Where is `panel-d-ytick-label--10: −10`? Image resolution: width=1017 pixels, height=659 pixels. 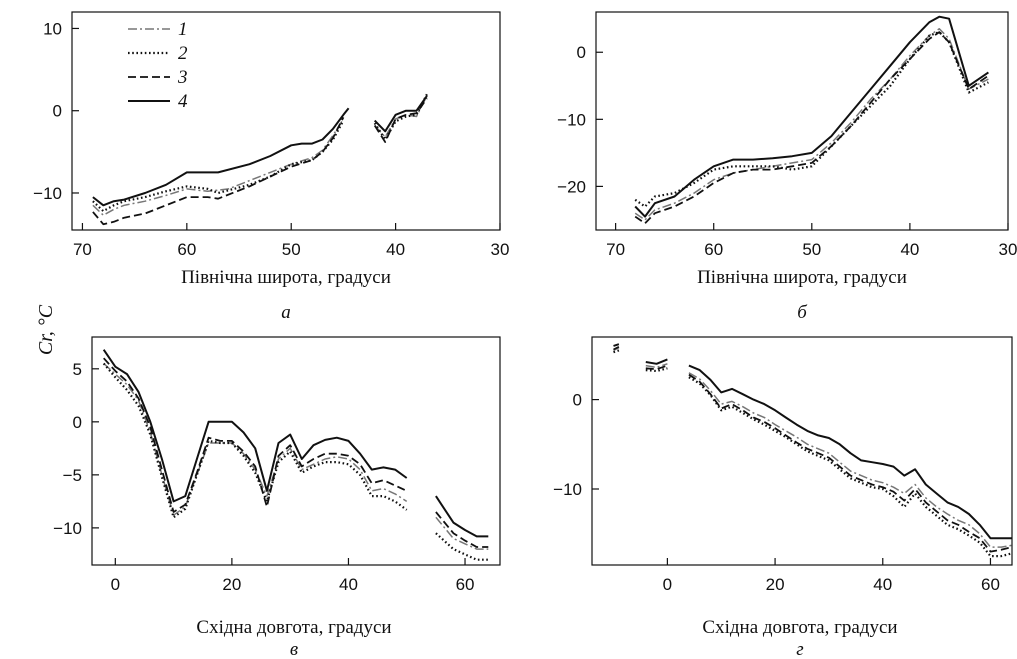 panel-d-ytick-label--10: −10 is located at coordinates (567, 489).